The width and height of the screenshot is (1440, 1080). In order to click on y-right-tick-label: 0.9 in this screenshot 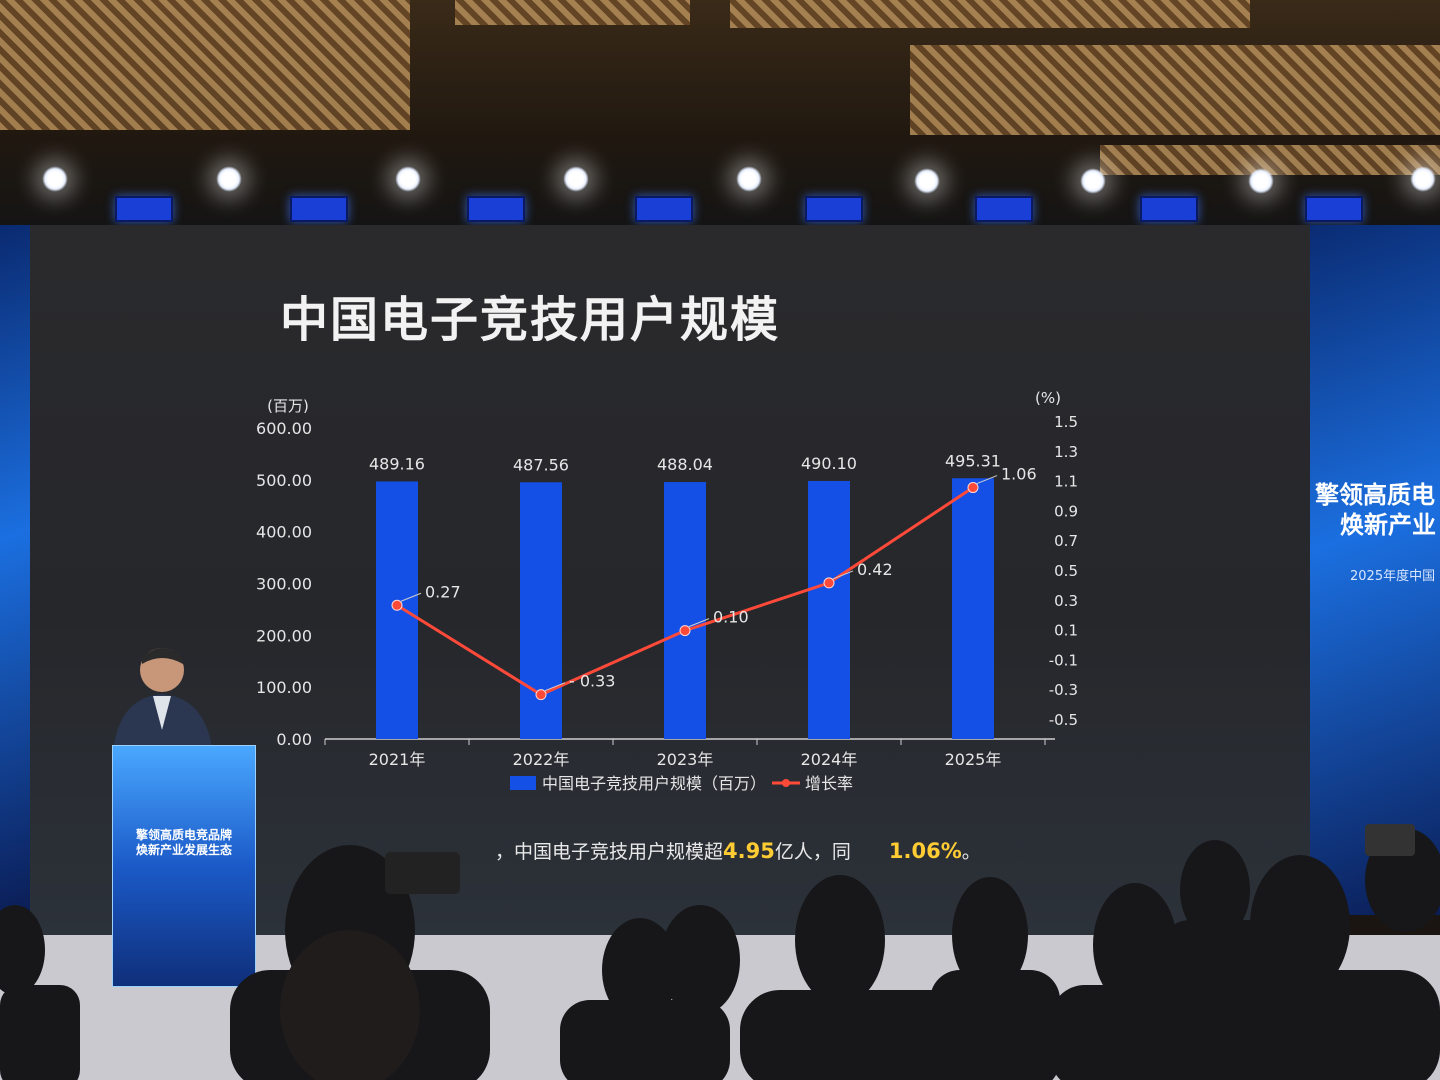, I will do `click(1066, 511)`.